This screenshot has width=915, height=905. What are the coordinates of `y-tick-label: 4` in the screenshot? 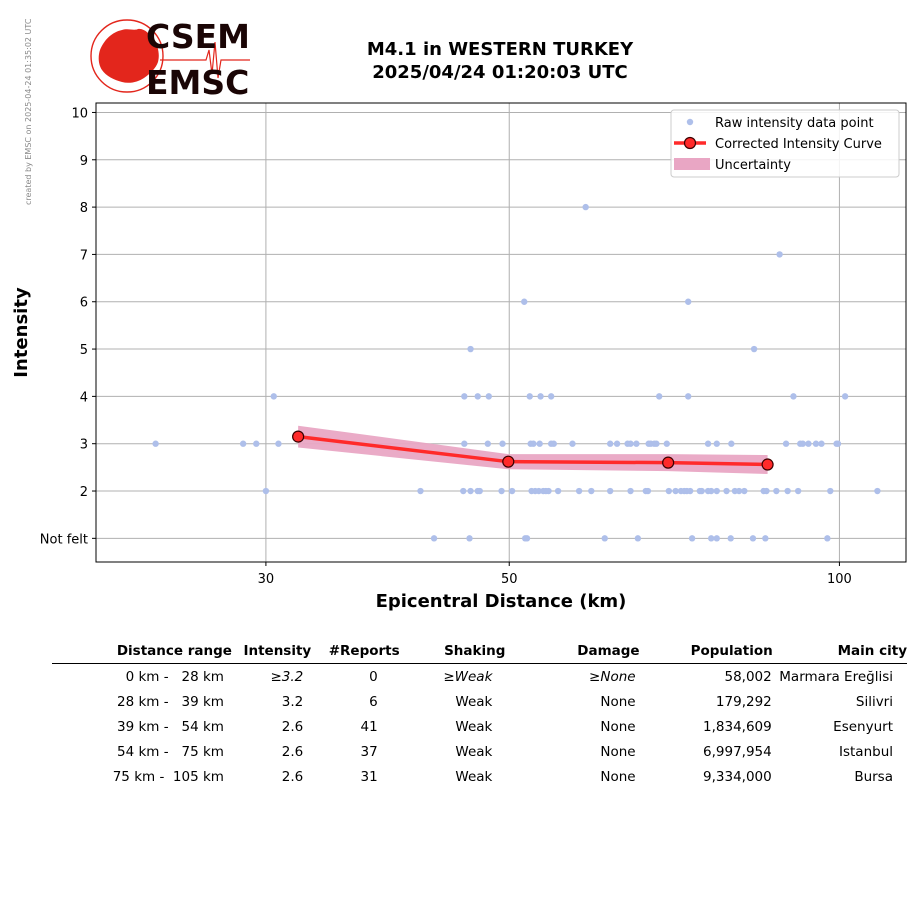 It's located at (84, 397).